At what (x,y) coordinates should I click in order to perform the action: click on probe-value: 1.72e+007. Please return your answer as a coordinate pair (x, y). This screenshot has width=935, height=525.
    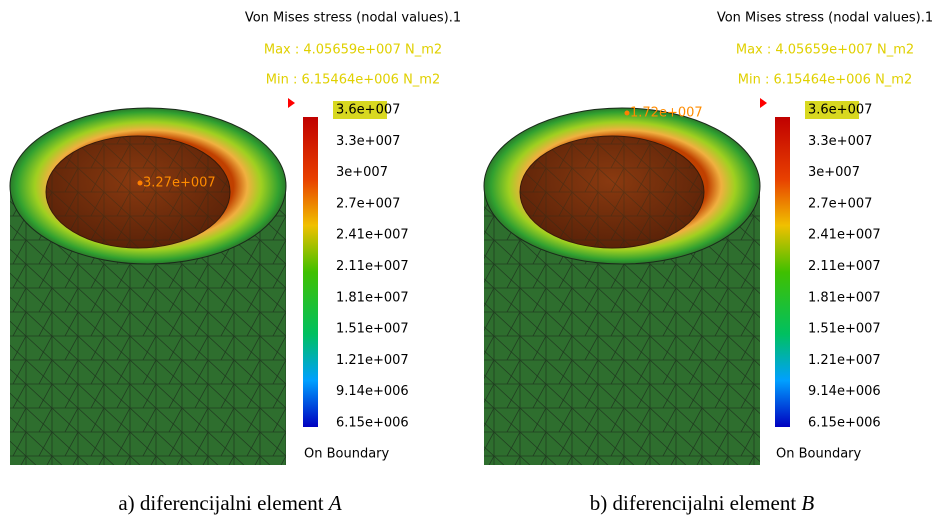
    Looking at the image, I should click on (666, 113).